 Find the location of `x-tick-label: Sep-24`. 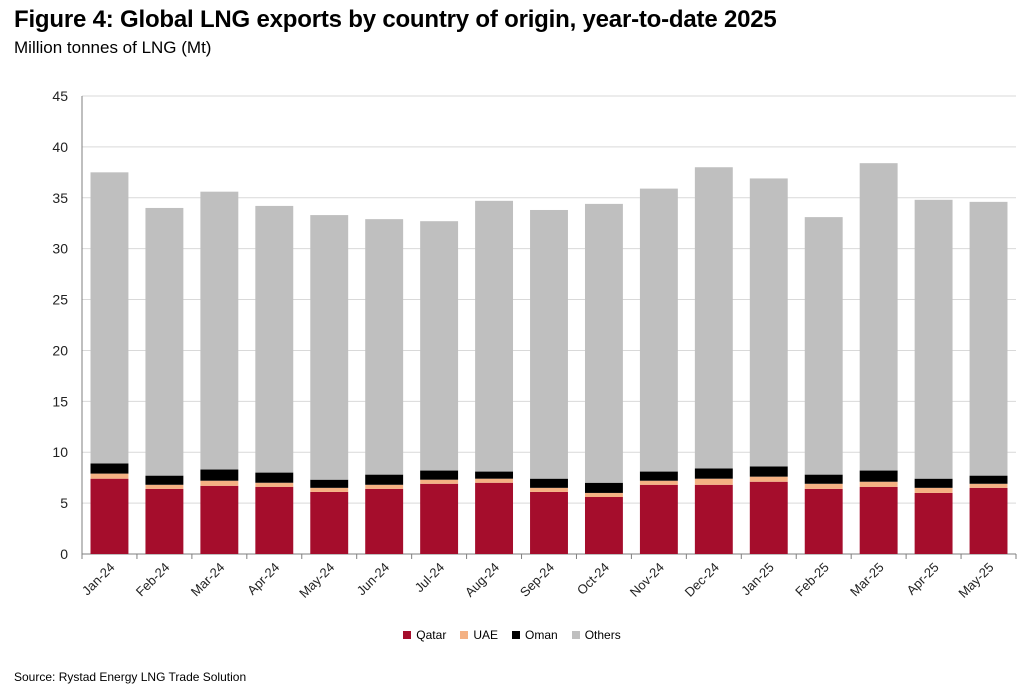

x-tick-label: Sep-24 is located at coordinates (537, 580).